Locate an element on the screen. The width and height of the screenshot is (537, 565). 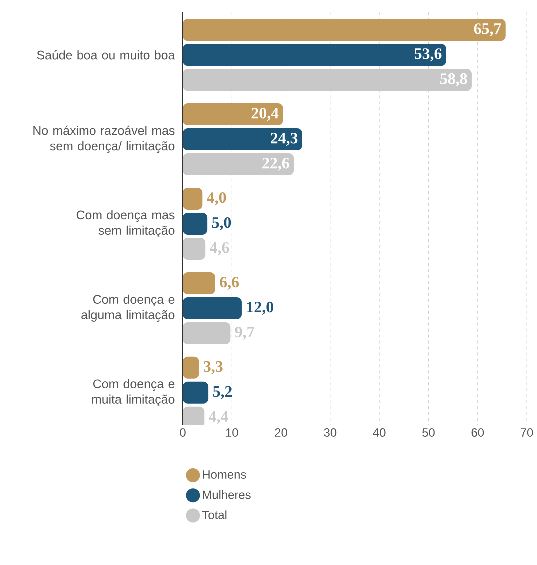
x-tick-label: 10 is located at coordinates (232, 432).